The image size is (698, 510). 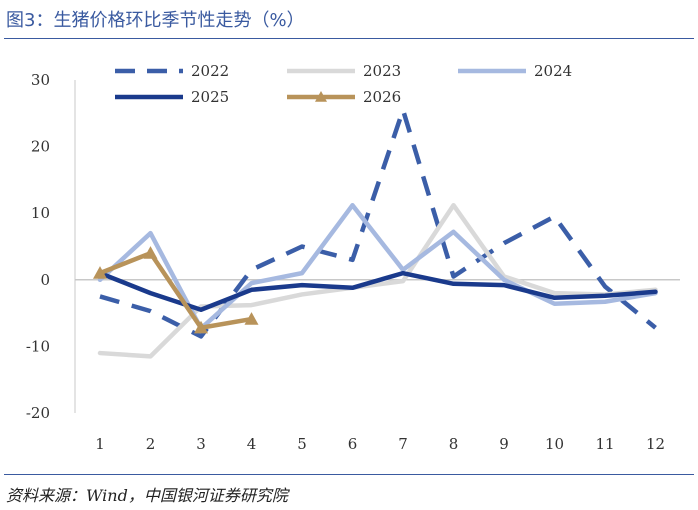 What do you see at coordinates (349, 474) in the screenshot?
I see `footer-divider` at bounding box center [349, 474].